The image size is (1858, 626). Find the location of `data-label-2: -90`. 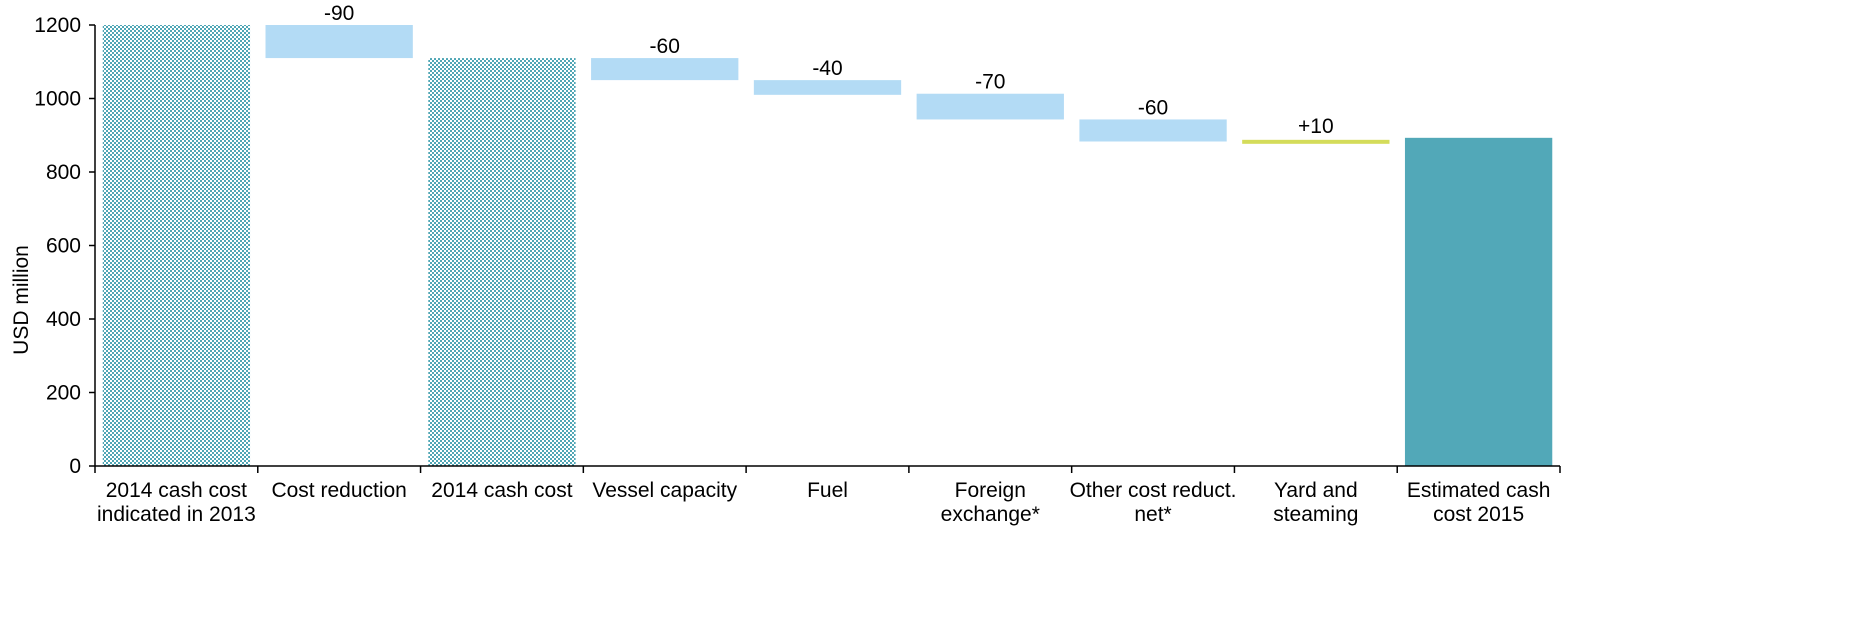

data-label-2: -90 is located at coordinates (339, 13).